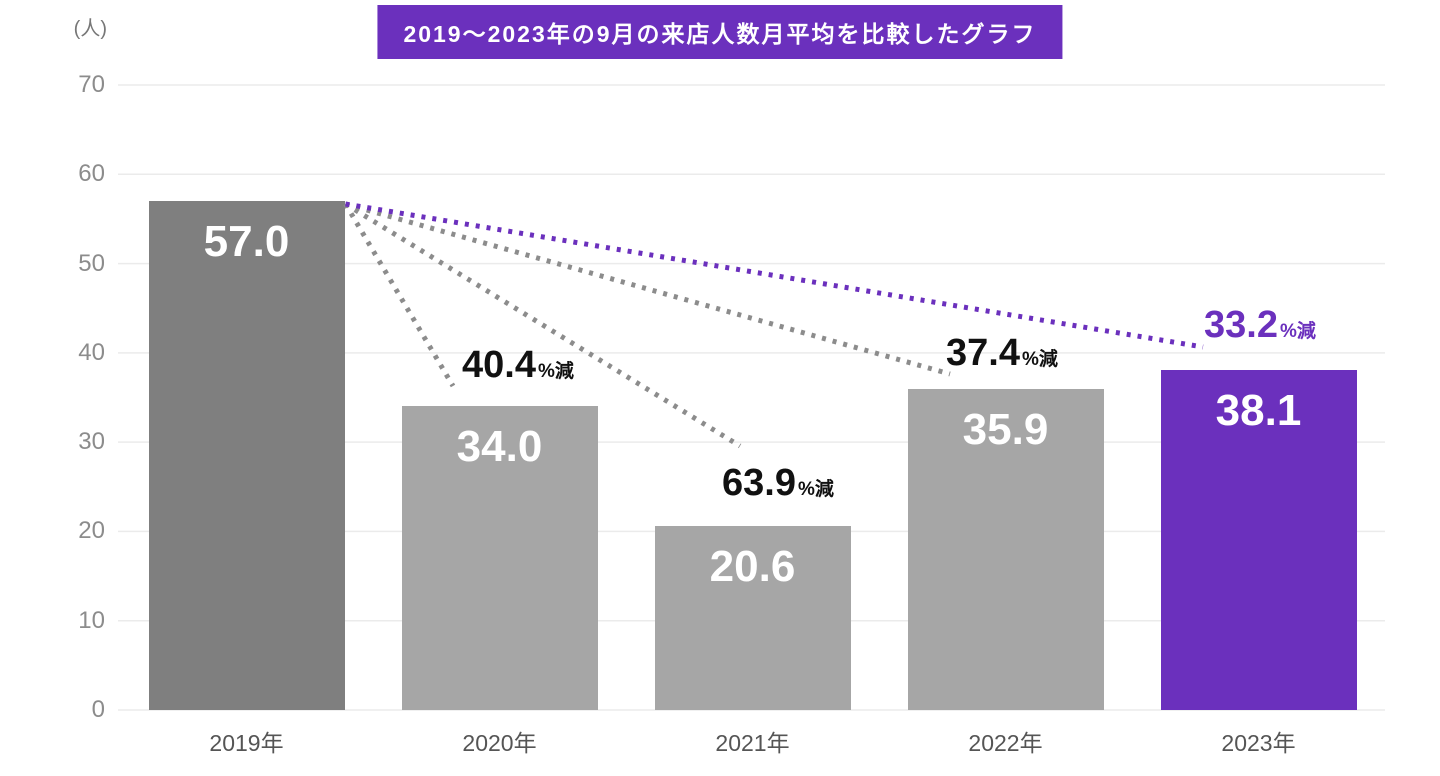  Describe the element at coordinates (246, 242) in the screenshot. I see `bar-value-label: 57.0` at that location.